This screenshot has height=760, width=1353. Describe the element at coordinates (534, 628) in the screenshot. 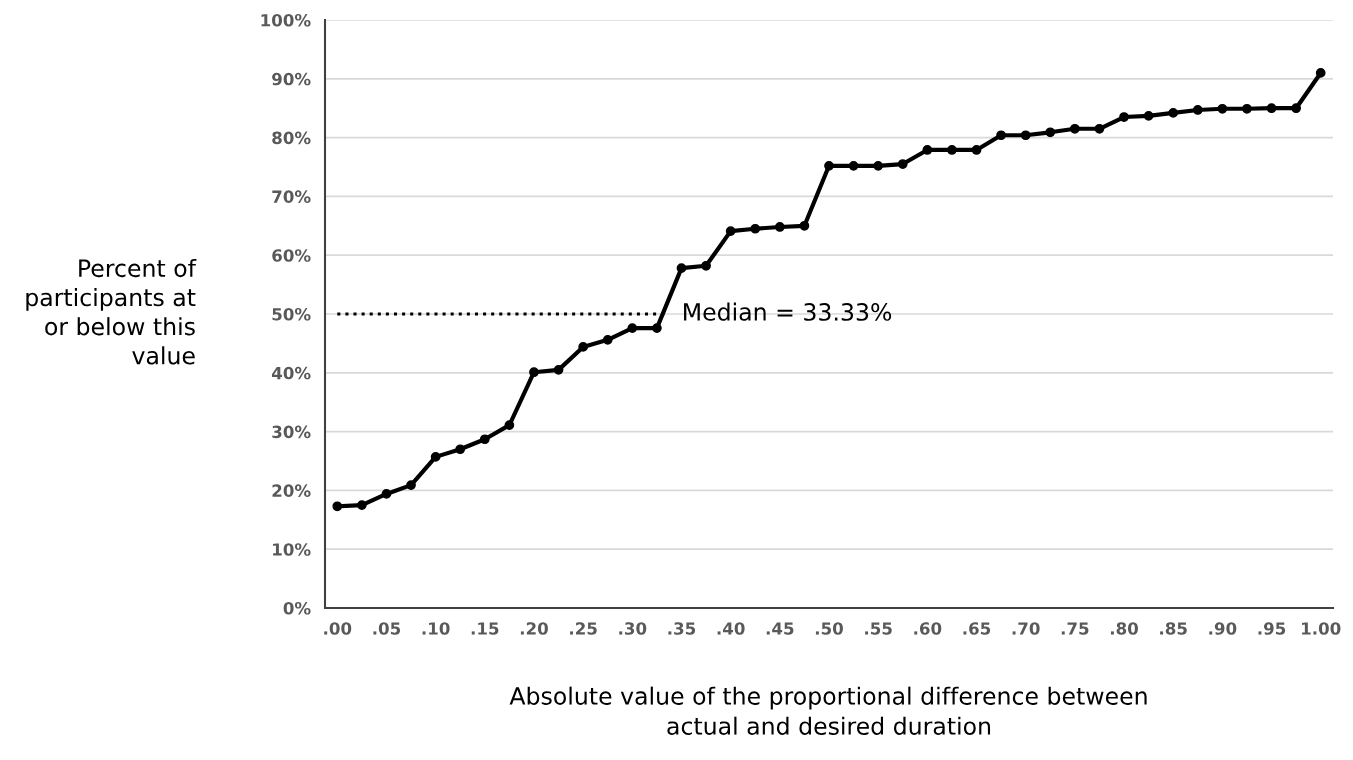

I see `x-tick-label: .20` at that location.